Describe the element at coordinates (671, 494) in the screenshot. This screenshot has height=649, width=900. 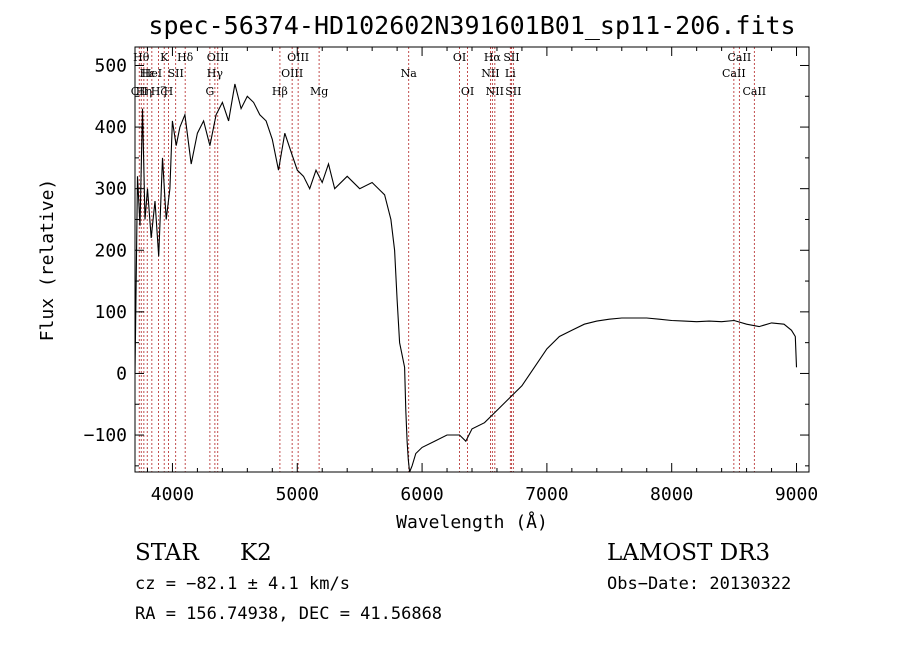
I see `x-tick-label: 8000` at that location.